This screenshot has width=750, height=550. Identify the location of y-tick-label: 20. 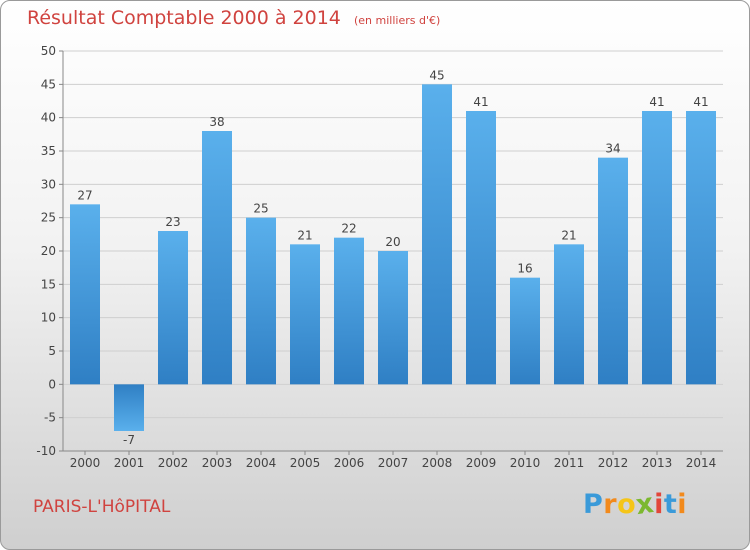
(48, 251).